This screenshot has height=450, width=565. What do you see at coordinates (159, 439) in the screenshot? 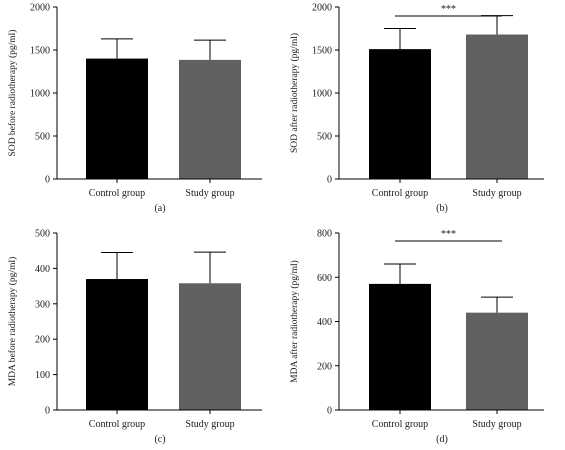
I see `panel-label: (c)` at bounding box center [159, 439].